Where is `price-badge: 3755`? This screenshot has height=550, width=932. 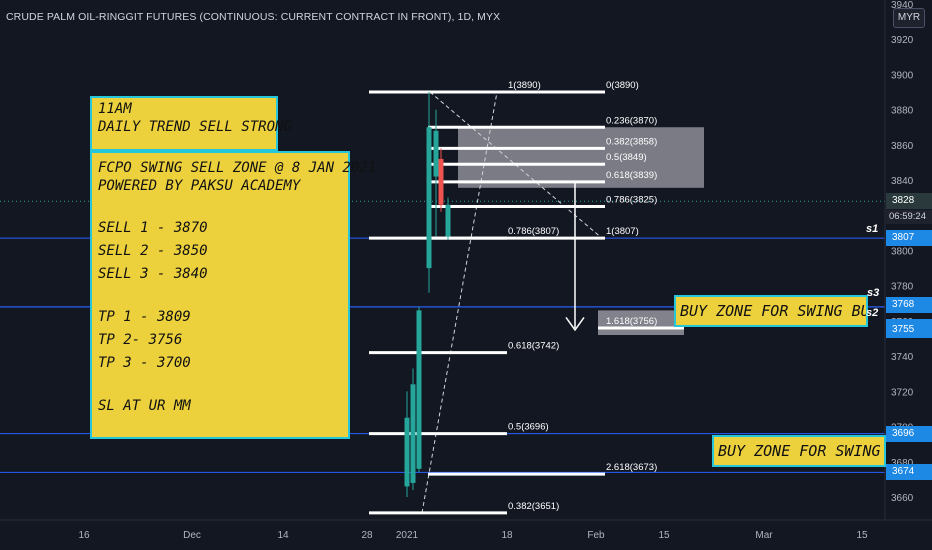
price-badge: 3755 is located at coordinates (909, 329).